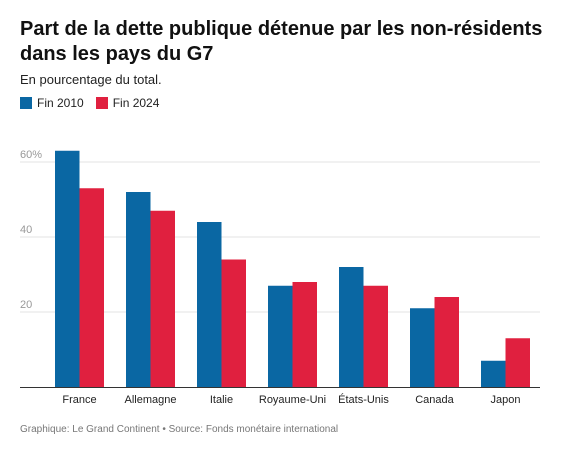 This screenshot has height=453, width=588. What do you see at coordinates (304, 334) in the screenshot?
I see `bar-2024-Royaume-Uni` at bounding box center [304, 334].